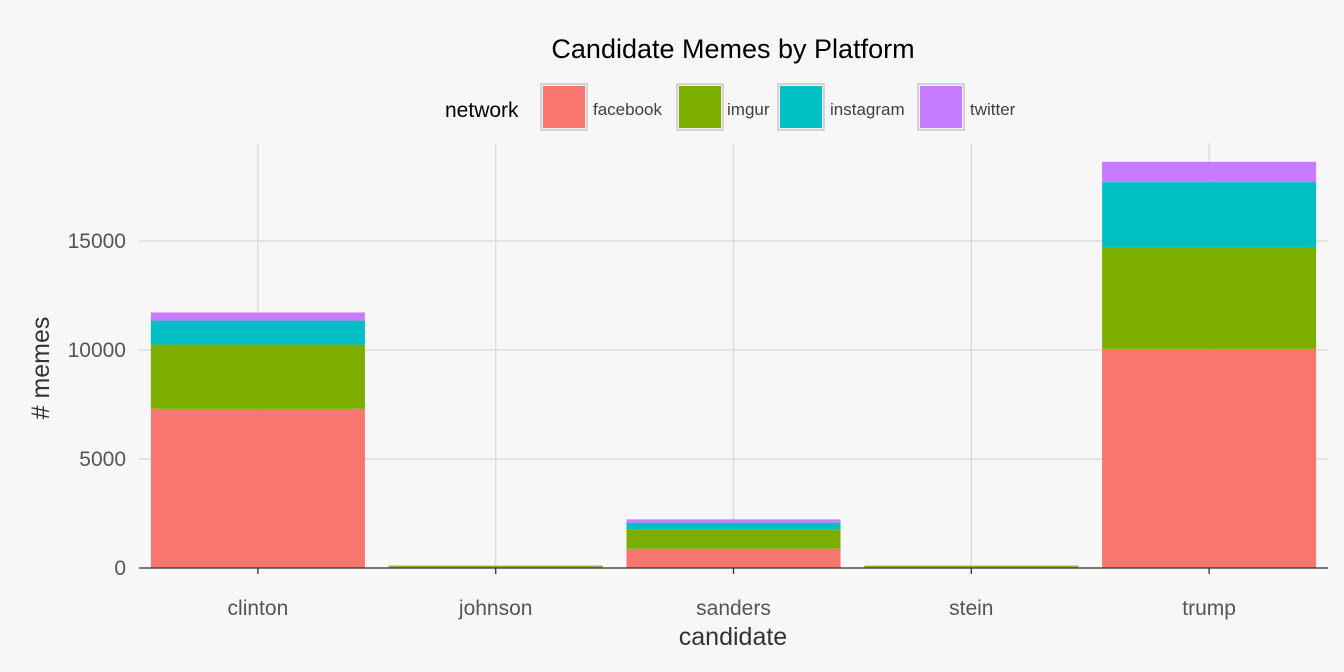 This screenshot has height=672, width=1344. Describe the element at coordinates (97, 350) in the screenshot. I see `y-tick-label: 10000` at that location.